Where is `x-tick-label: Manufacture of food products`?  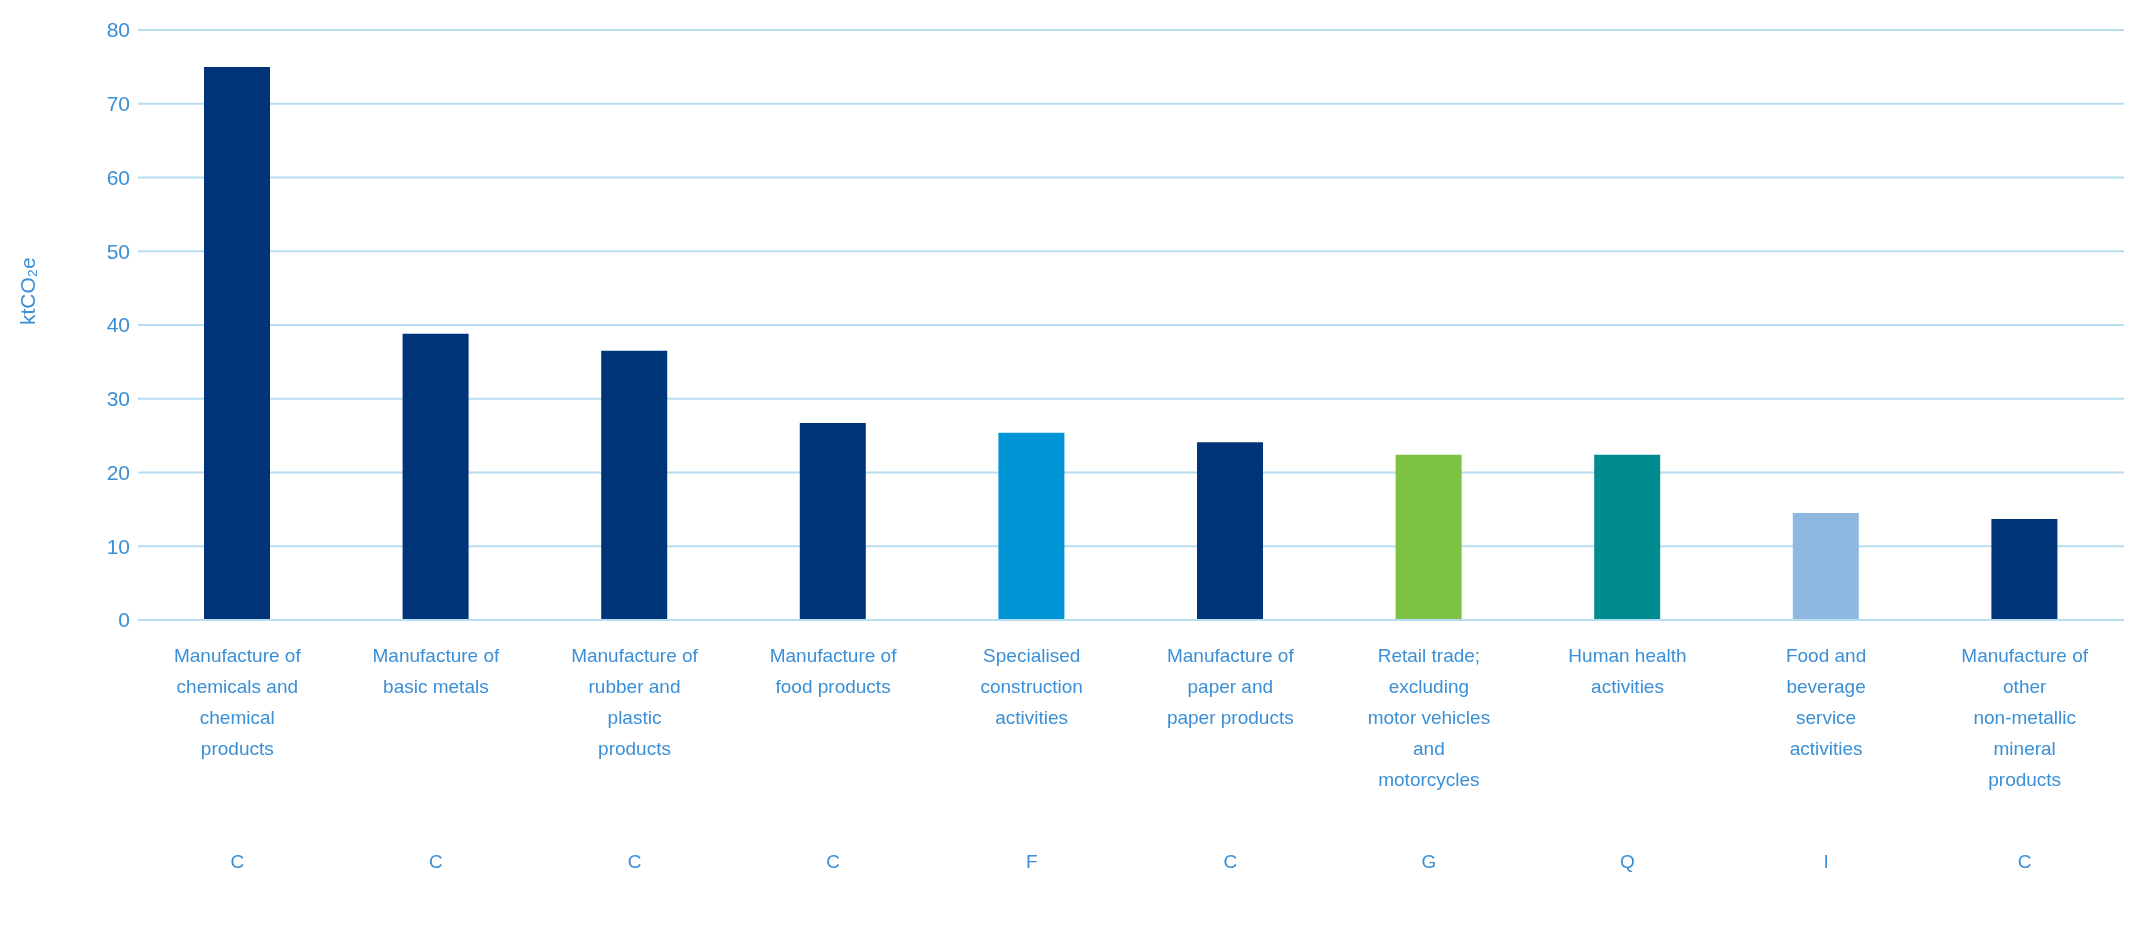
x-tick-label: Manufacture of food products is located at coordinates (833, 671).